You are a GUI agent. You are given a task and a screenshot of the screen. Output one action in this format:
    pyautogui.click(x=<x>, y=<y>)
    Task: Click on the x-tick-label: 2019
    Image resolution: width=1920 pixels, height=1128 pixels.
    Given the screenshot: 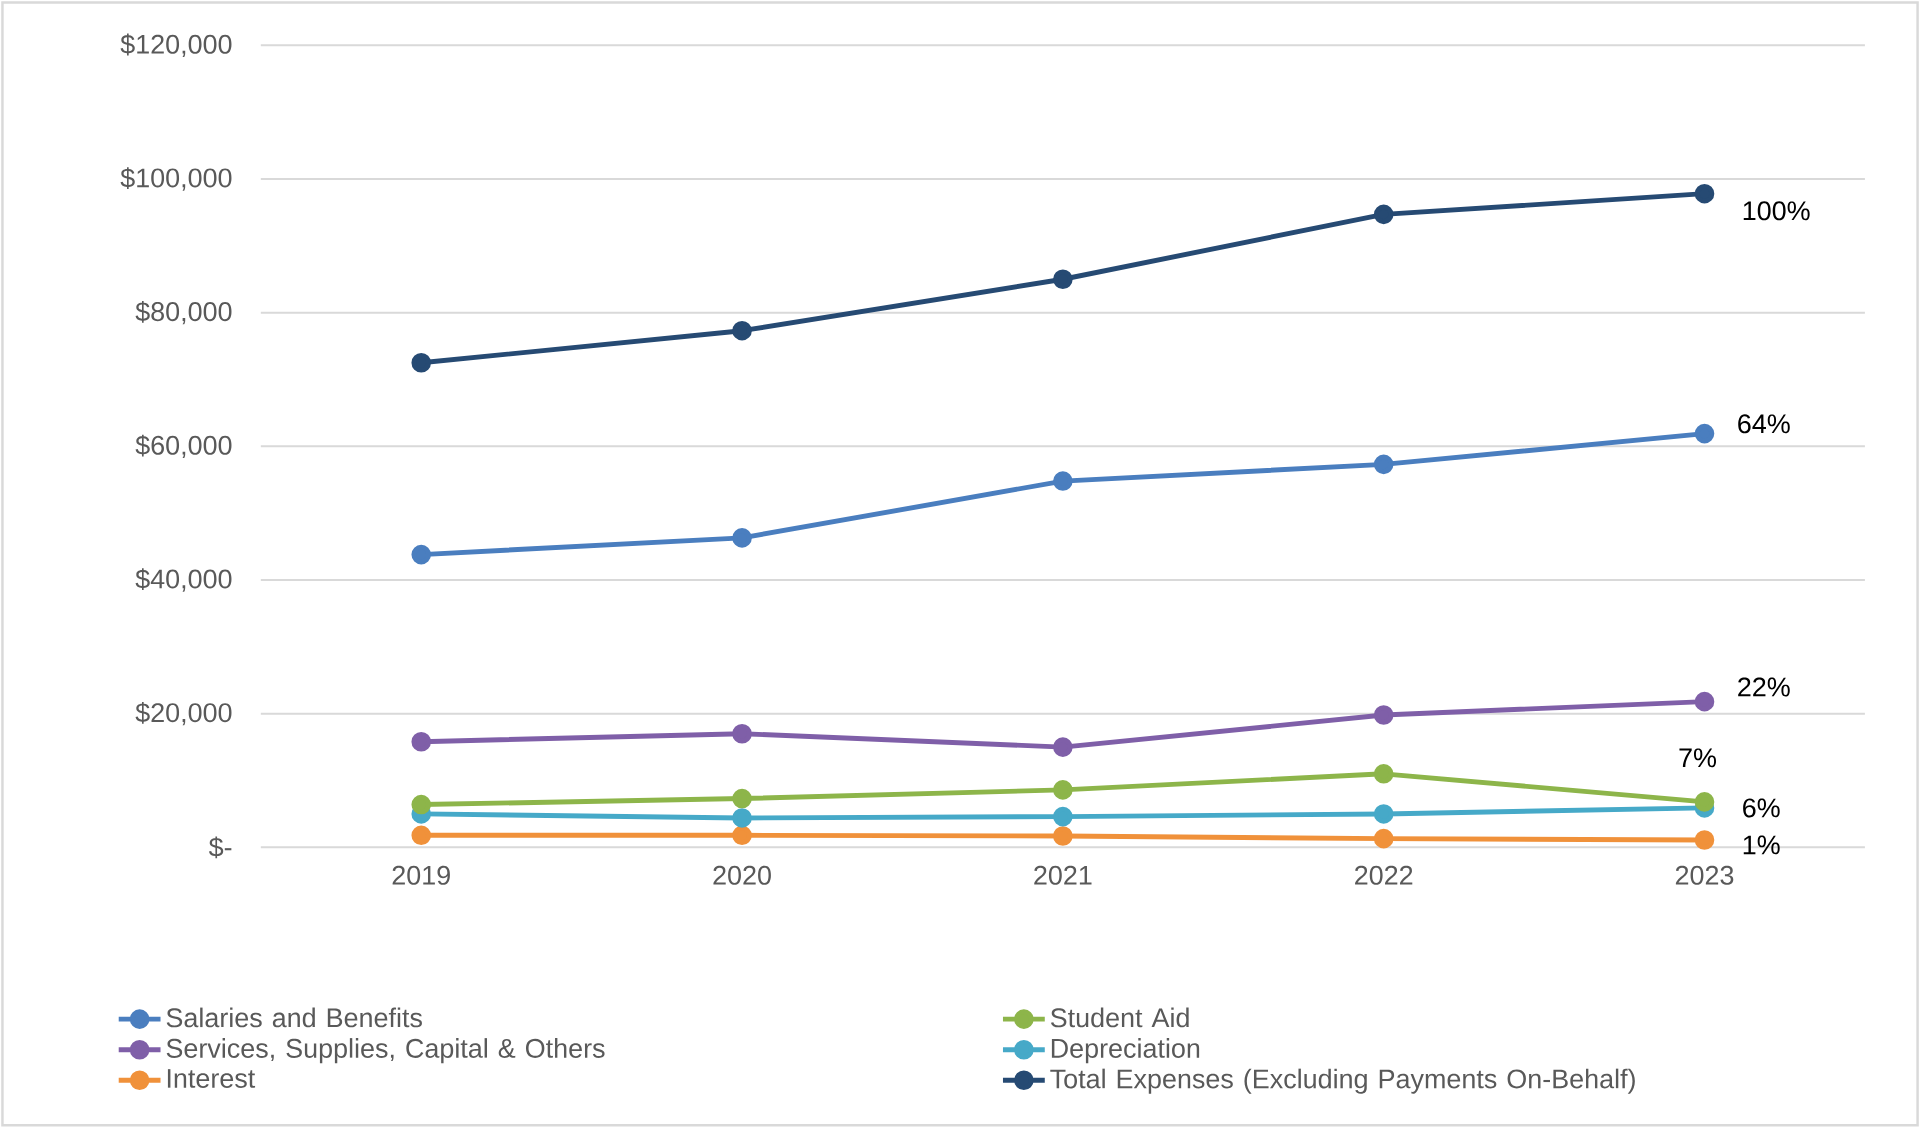 What is the action you would take?
    pyautogui.click(x=421, y=875)
    